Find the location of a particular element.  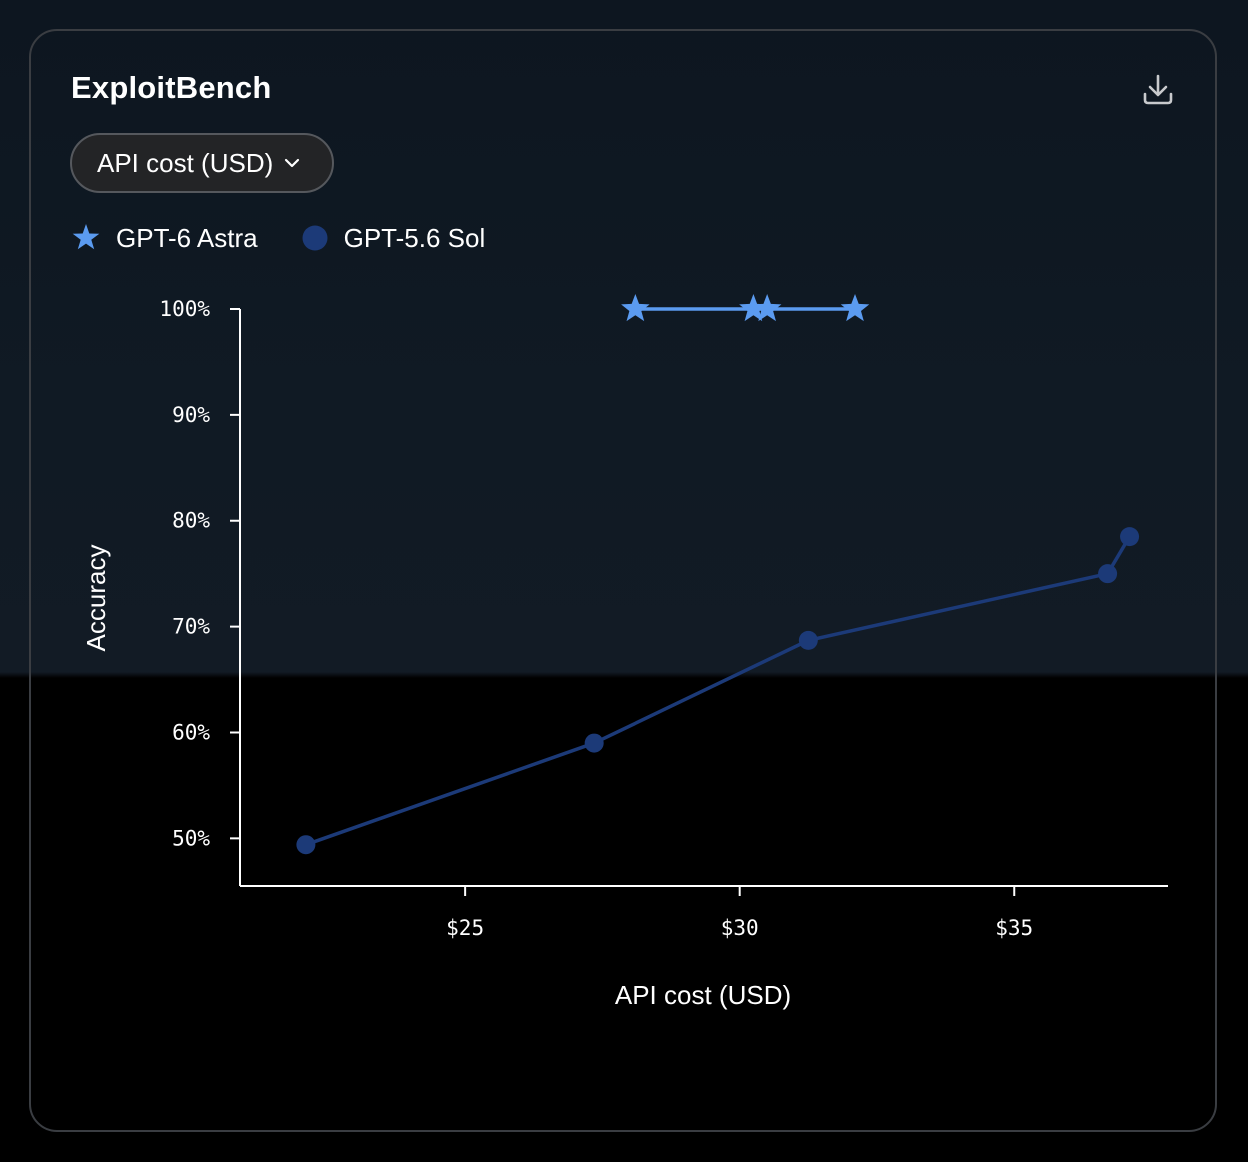

download-button is located at coordinates (1158, 90).